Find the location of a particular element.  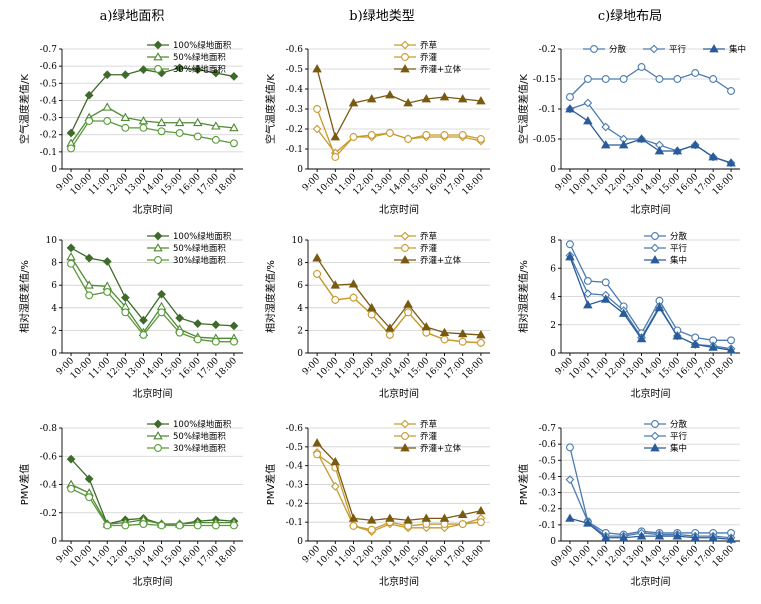

legend-label: 分散 is located at coordinates (618, 49).